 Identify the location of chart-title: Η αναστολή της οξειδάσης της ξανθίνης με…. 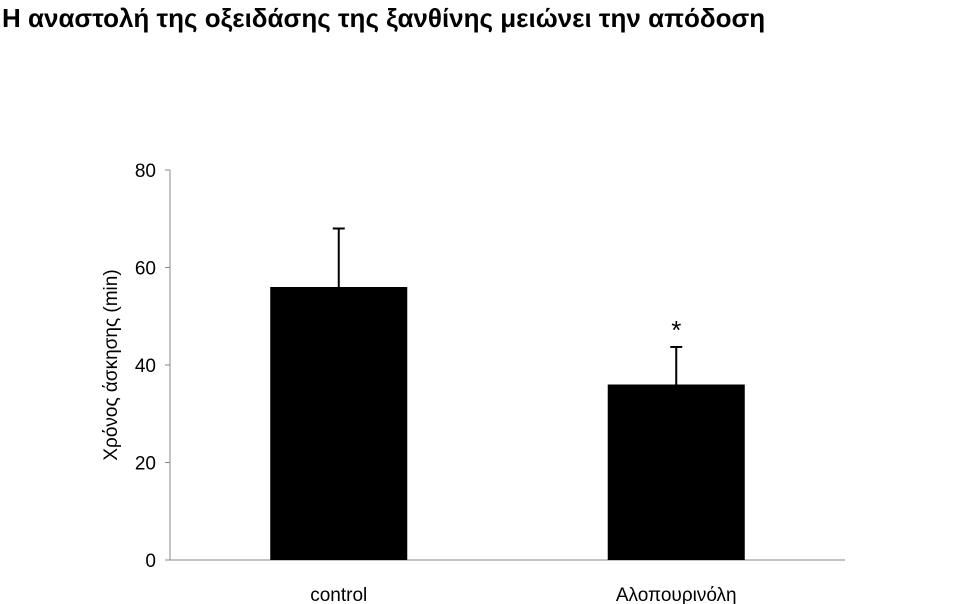
(383, 18).